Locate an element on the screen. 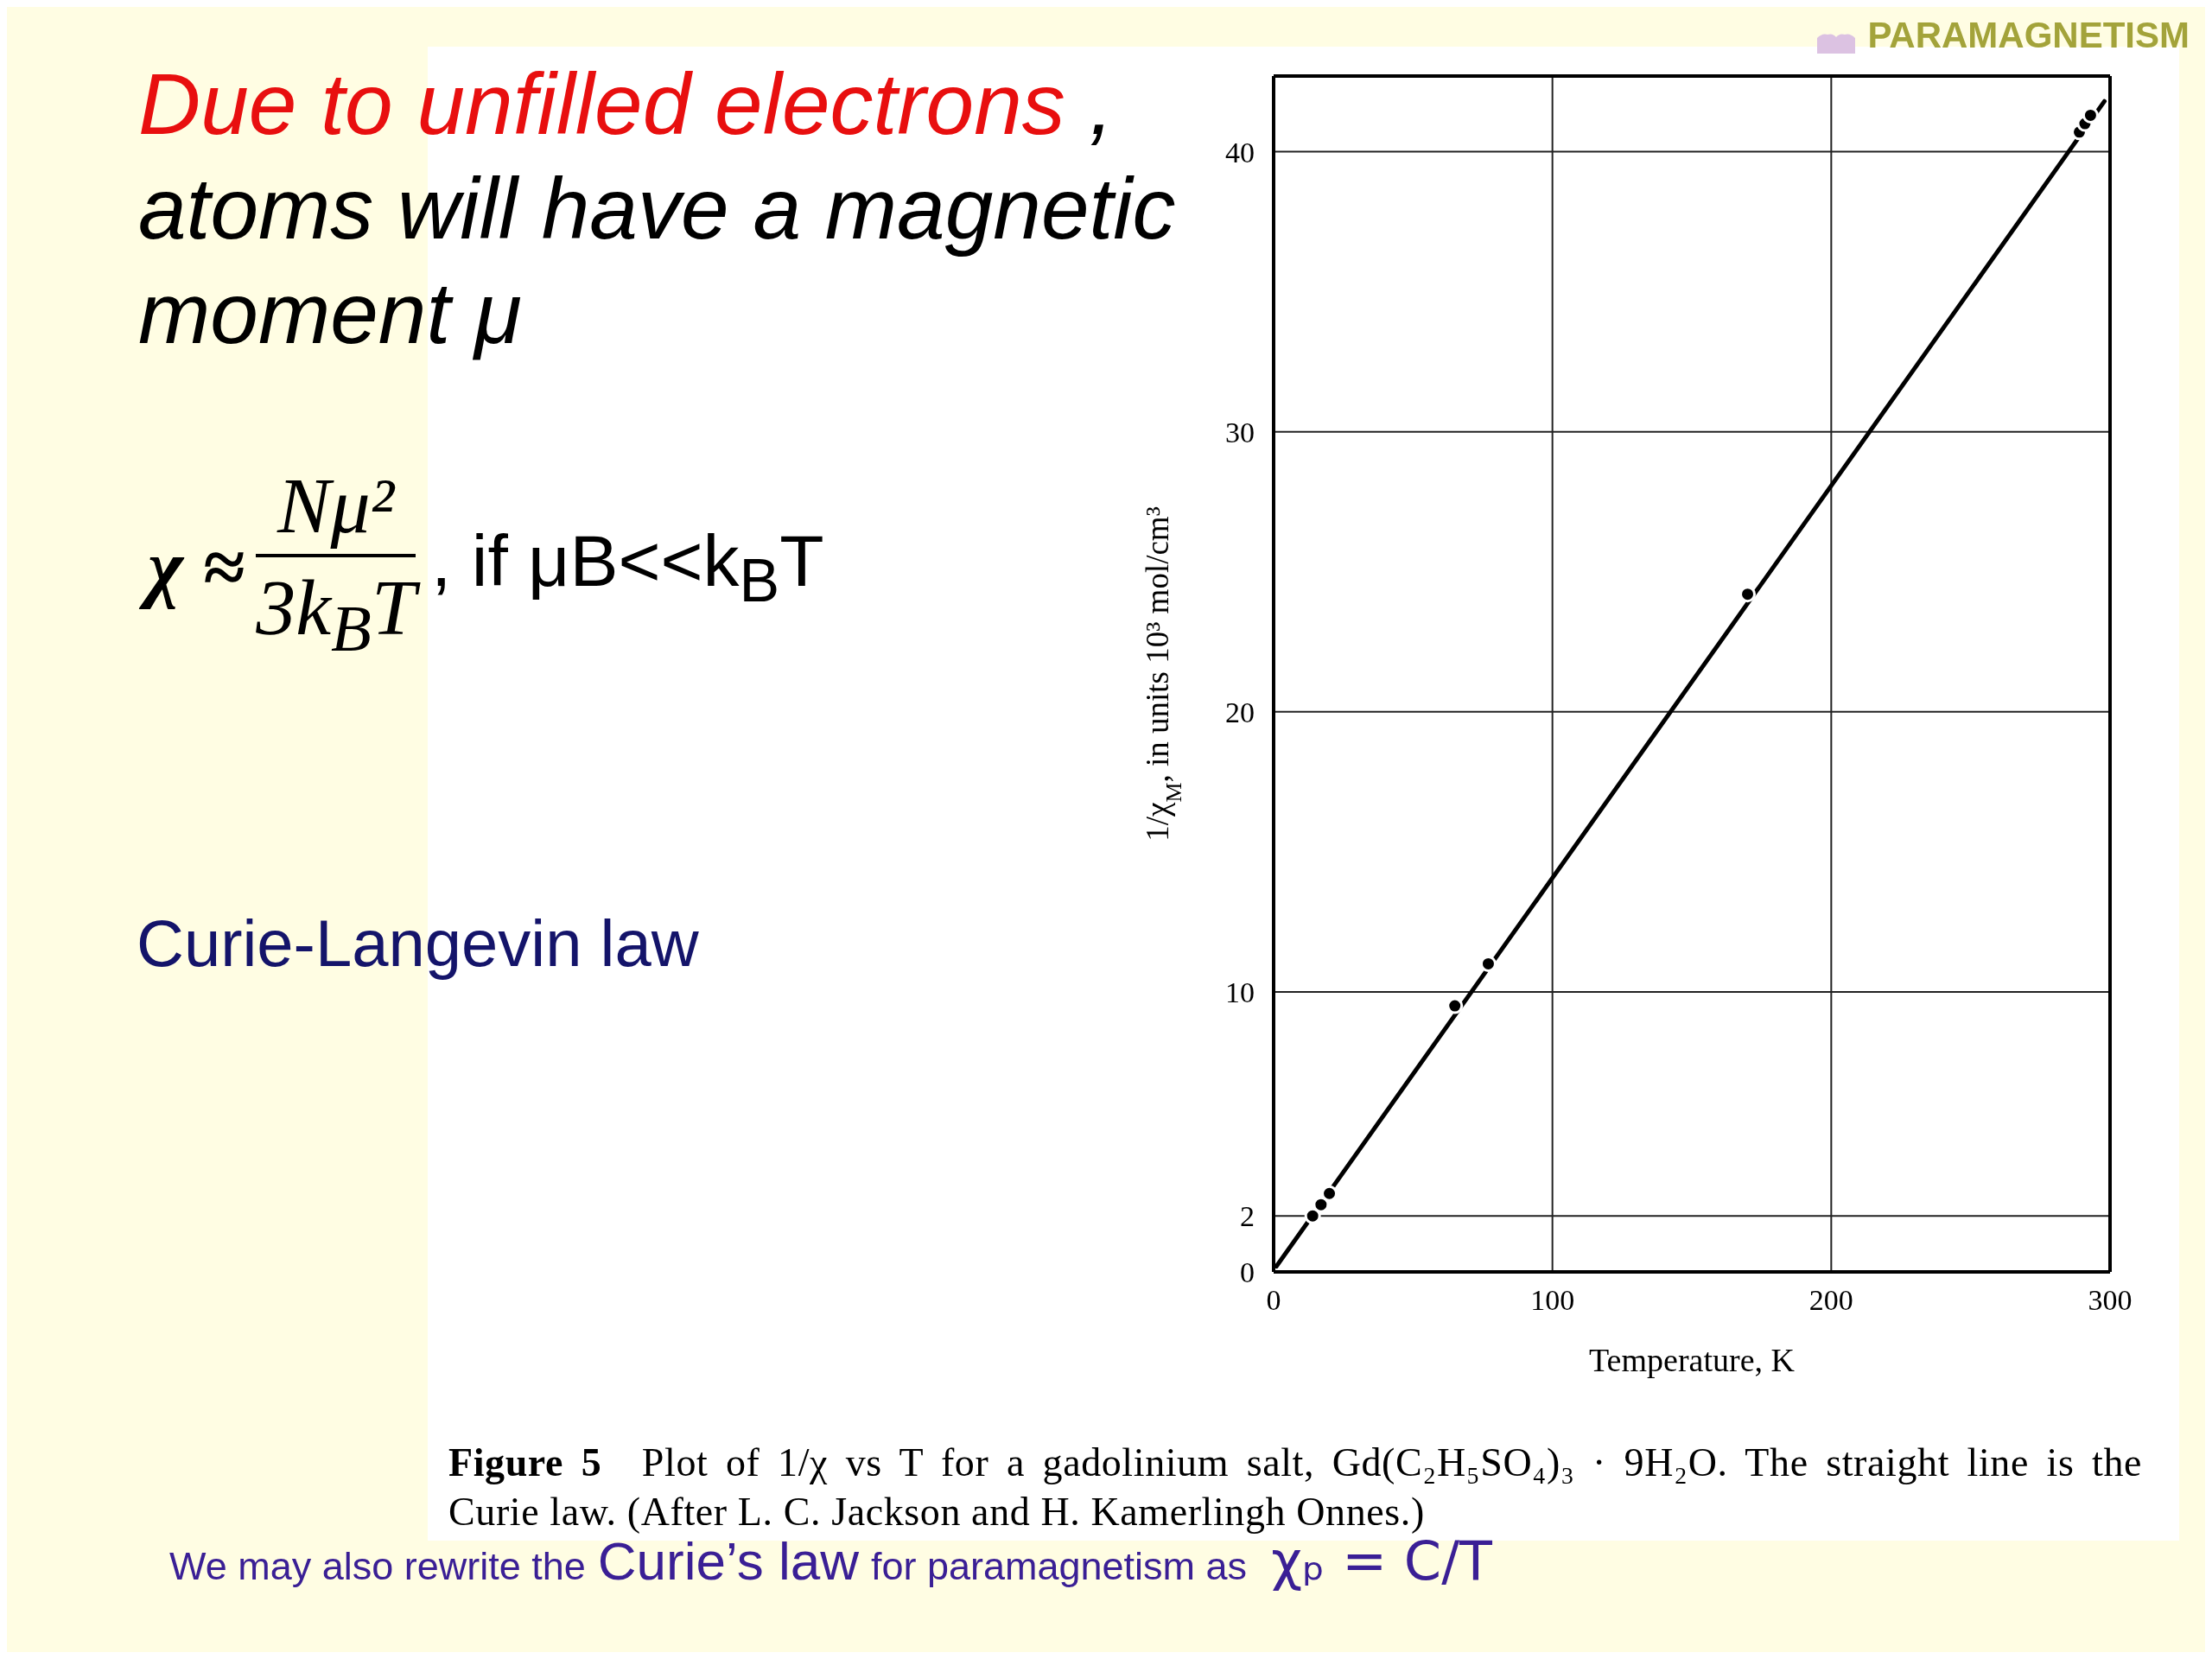  x-axis-title: Temperature, K is located at coordinates (1692, 1360).